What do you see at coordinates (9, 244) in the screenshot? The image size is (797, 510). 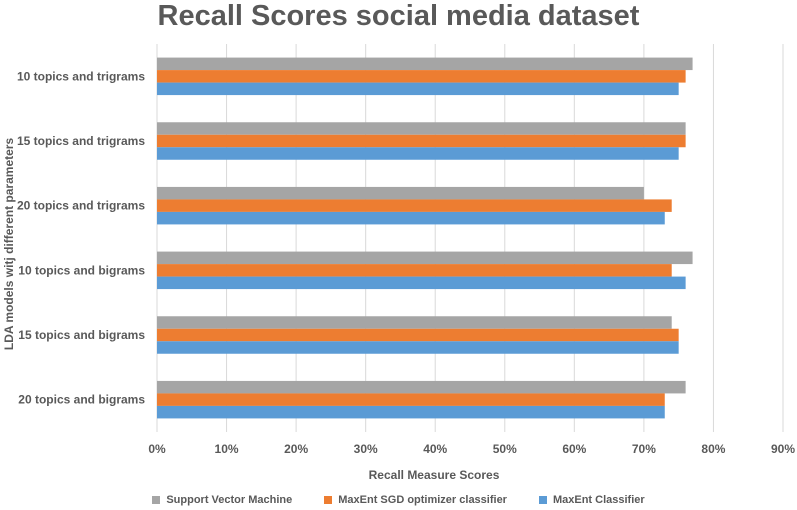 I see `y-axis-title: LDA models witj different parameters` at bounding box center [9, 244].